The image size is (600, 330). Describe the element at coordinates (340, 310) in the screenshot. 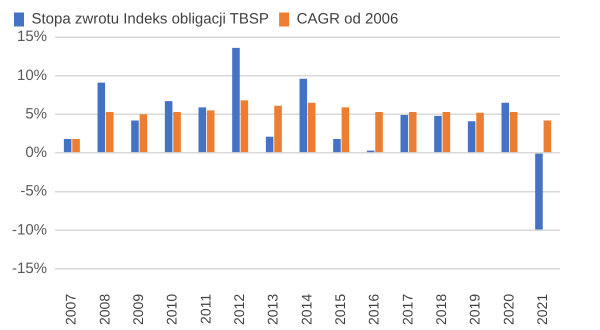

I see `x-tick-label: 2015` at that location.